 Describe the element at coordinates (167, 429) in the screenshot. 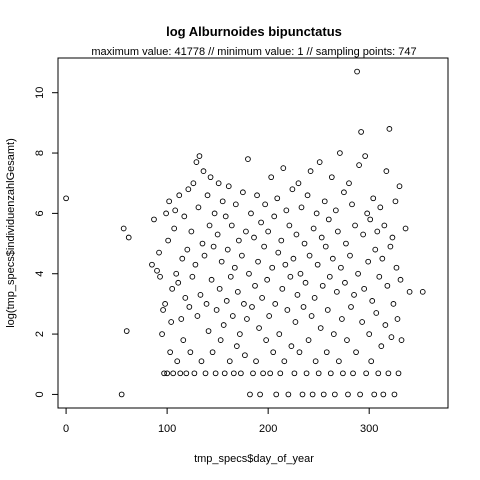

I see `x-tick-label: 100` at that location.